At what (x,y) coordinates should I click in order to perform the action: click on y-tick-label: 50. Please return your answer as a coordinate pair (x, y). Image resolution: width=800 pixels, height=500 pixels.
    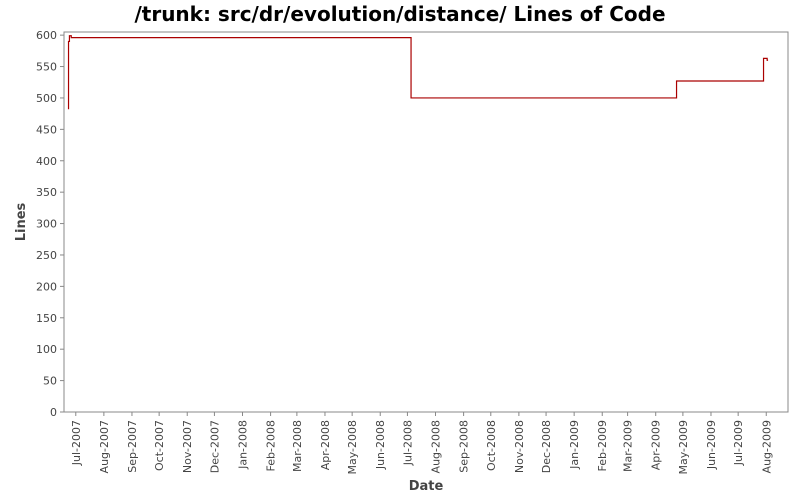
    Looking at the image, I should click on (50, 381).